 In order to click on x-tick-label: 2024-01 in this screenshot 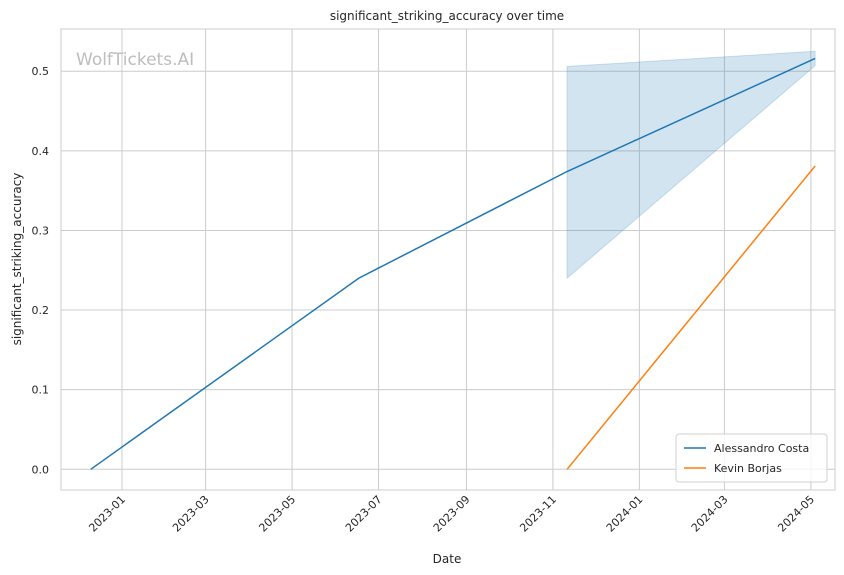, I will do `click(625, 514)`.